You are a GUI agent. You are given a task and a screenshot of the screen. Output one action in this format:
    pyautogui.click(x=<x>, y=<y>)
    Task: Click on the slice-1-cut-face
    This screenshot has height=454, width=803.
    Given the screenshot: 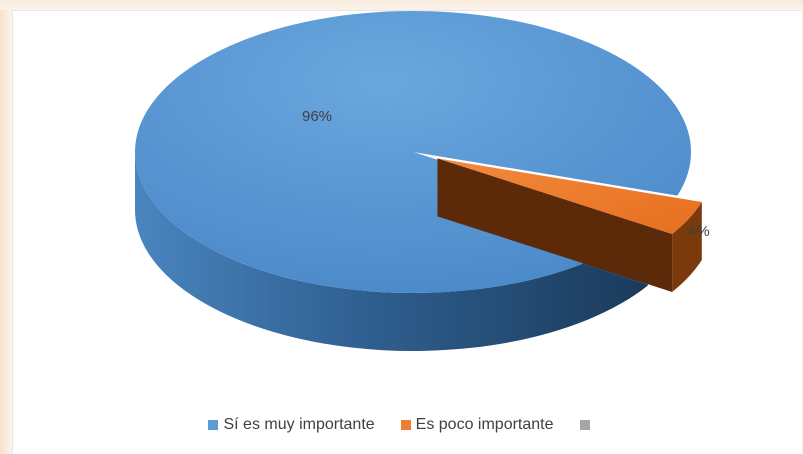 What is the action you would take?
    pyautogui.click(x=555, y=225)
    